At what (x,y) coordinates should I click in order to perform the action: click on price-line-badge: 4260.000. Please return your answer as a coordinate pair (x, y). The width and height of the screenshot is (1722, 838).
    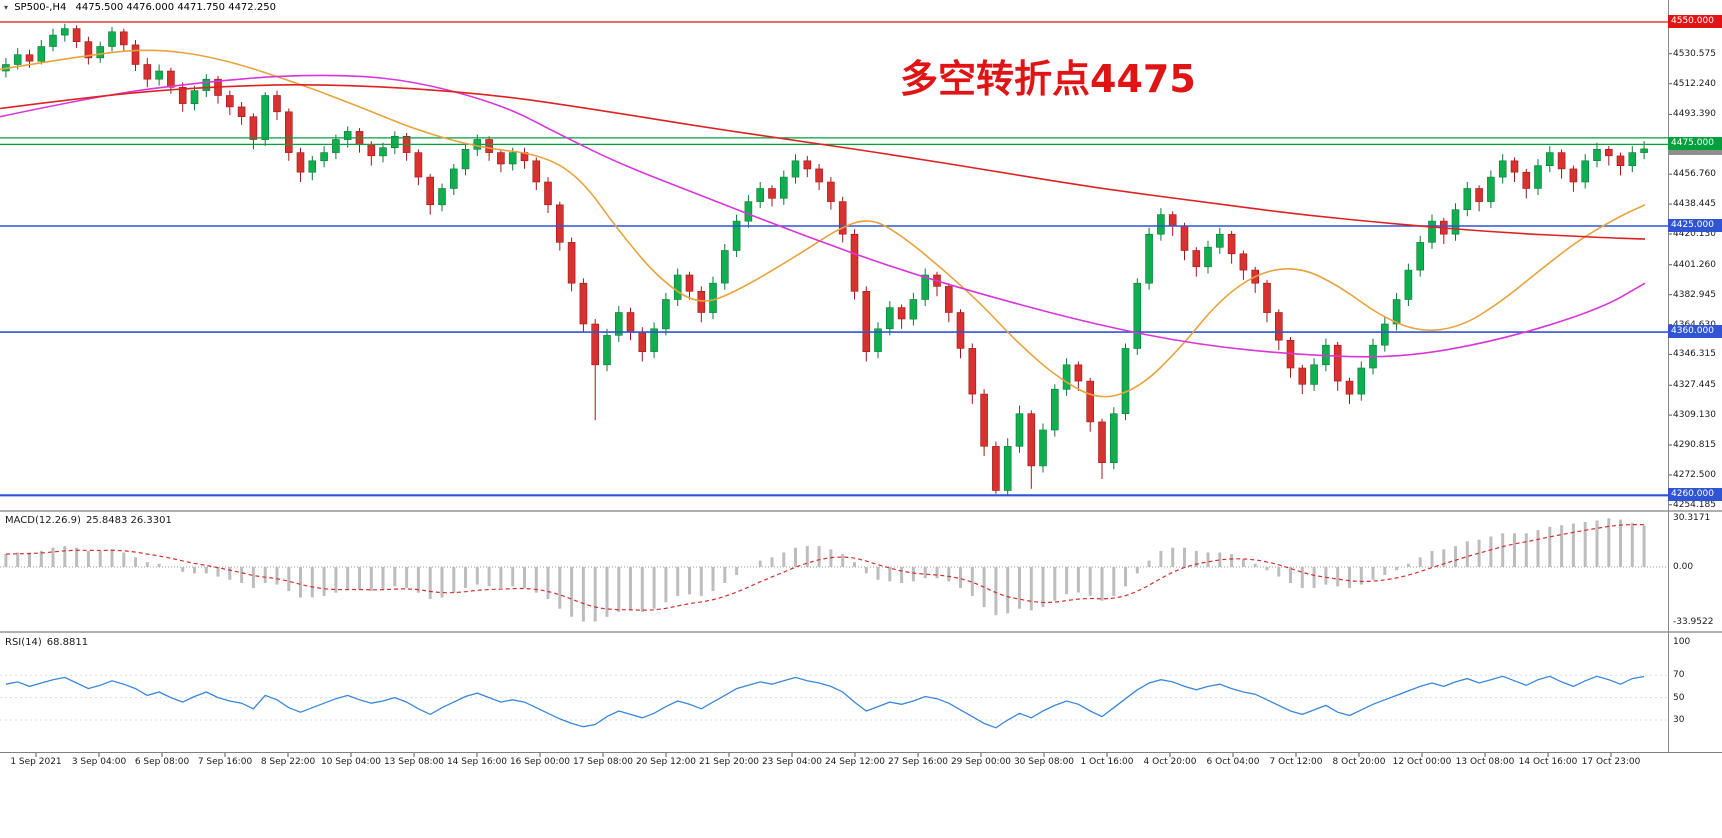
    Looking at the image, I should click on (1695, 495).